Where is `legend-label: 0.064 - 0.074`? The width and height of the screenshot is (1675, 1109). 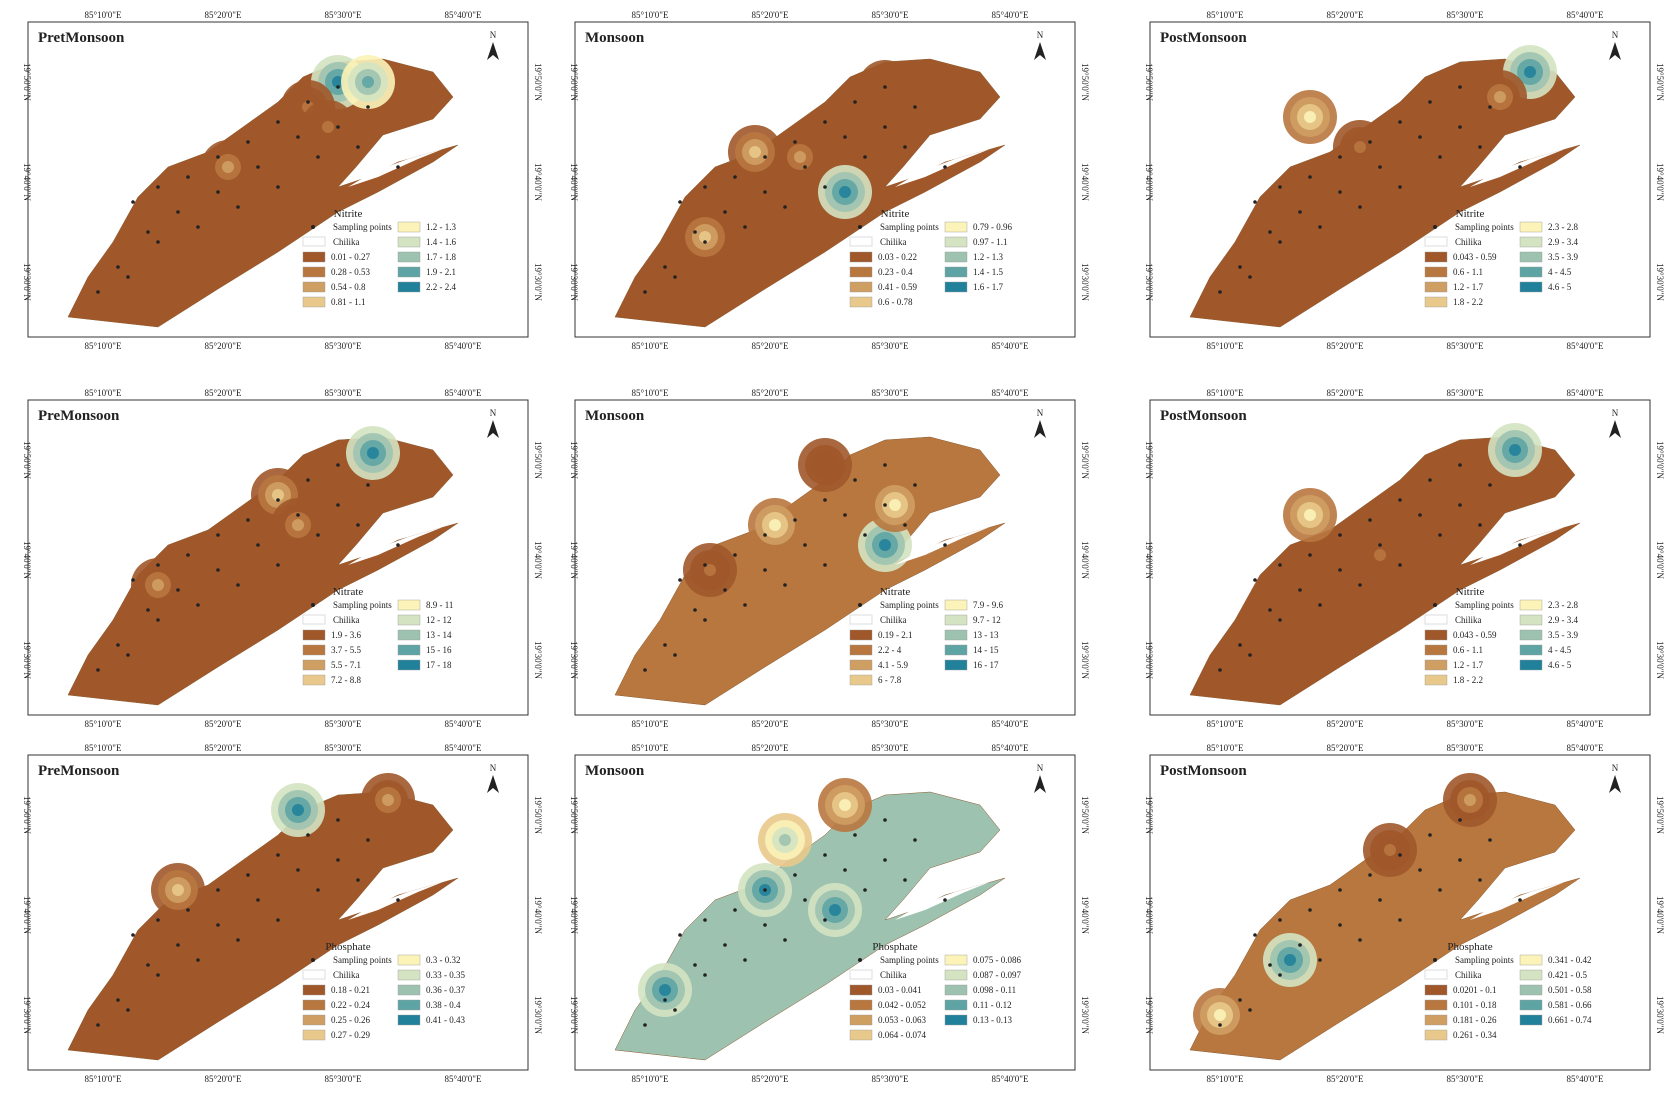
legend-label: 0.064 - 0.074 is located at coordinates (902, 1035).